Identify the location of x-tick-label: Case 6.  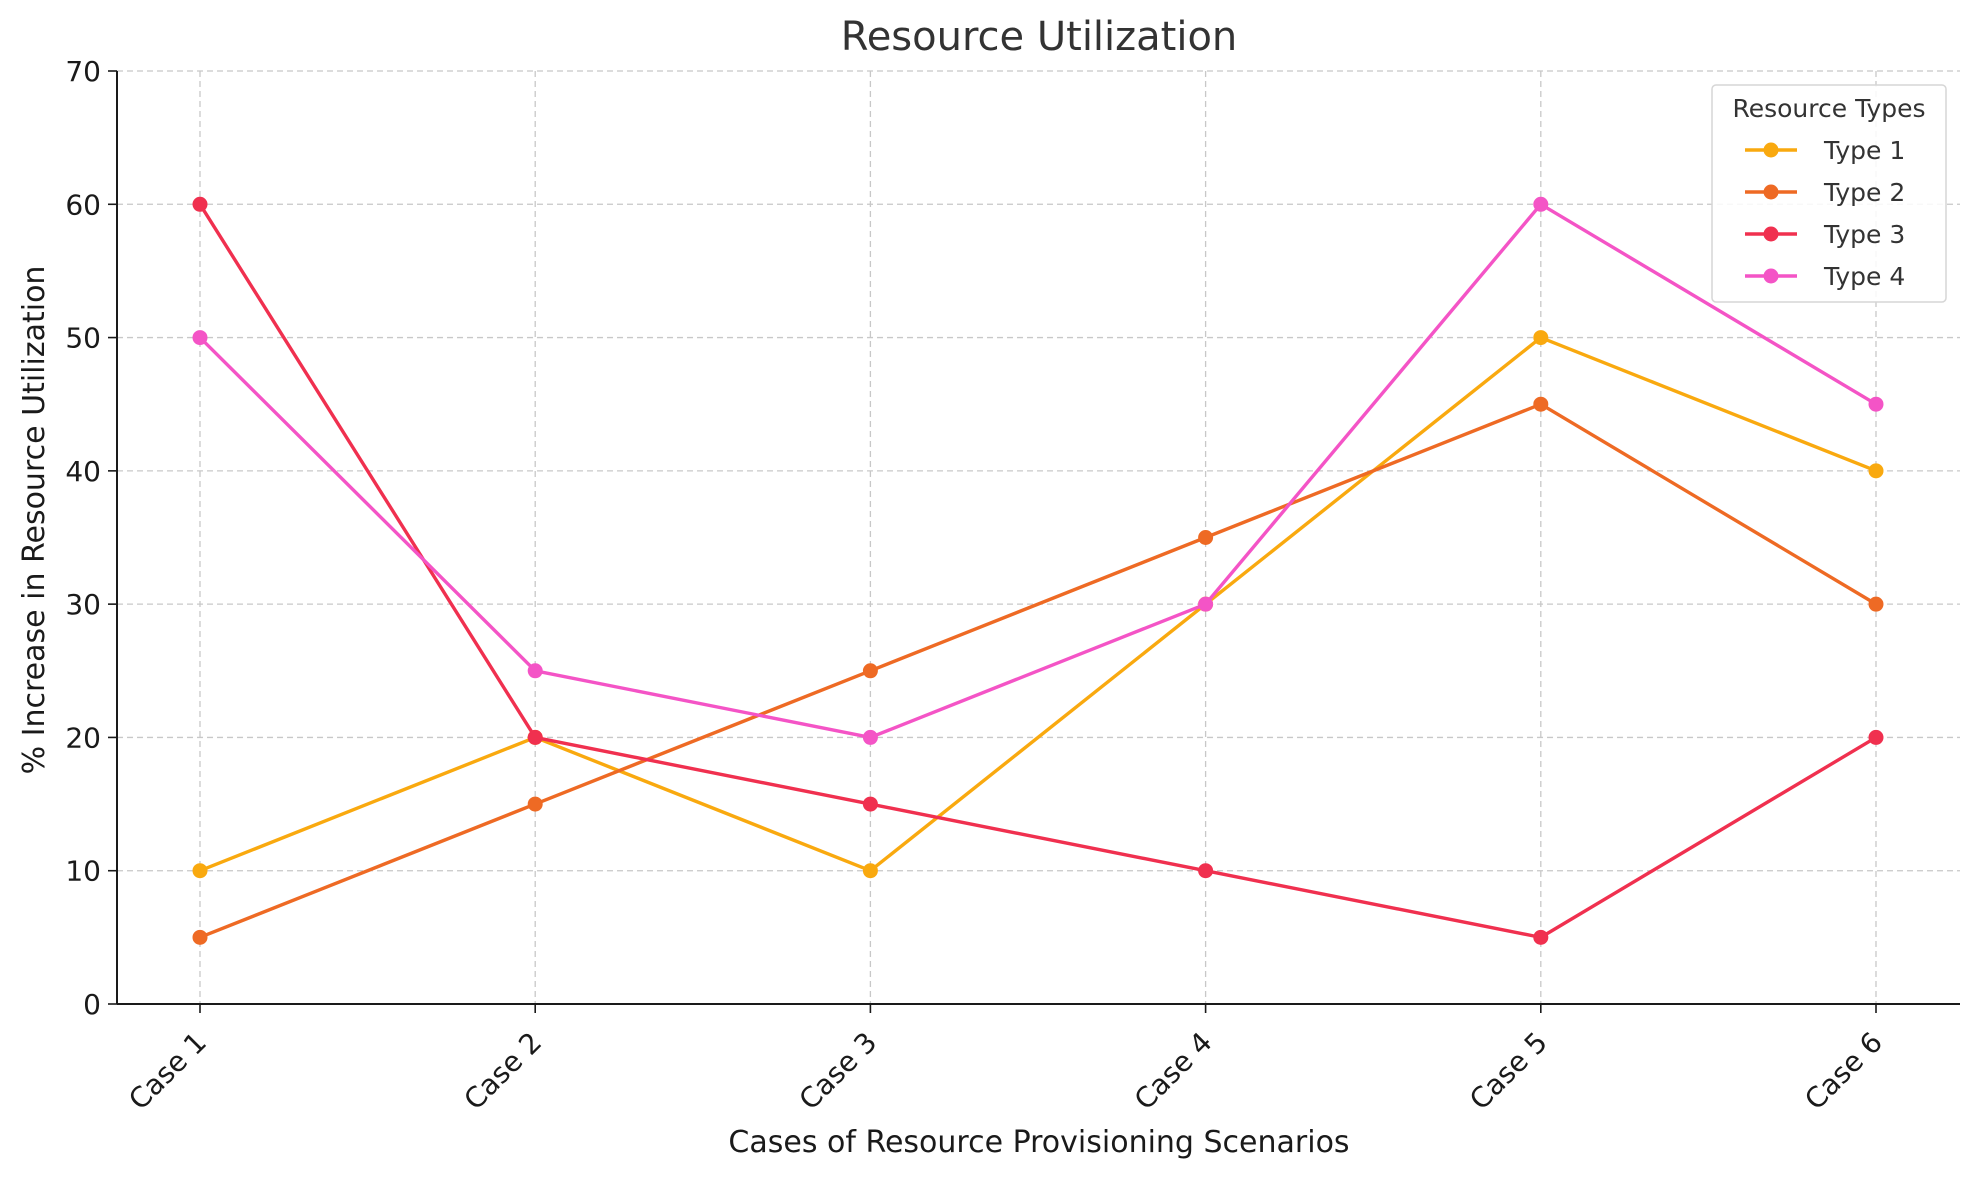
(1843, 1071).